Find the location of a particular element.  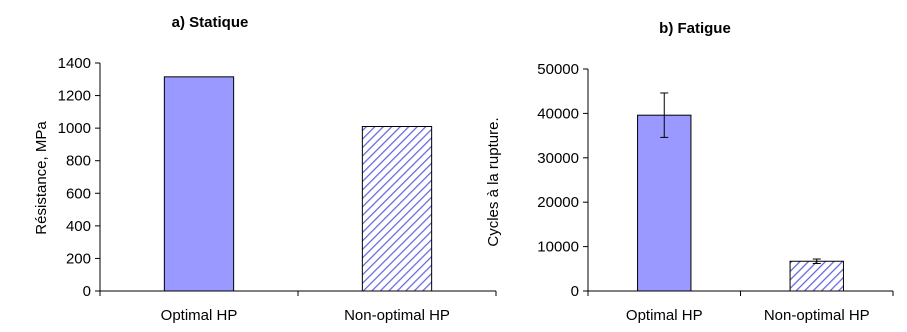

y-tick-label: 400 is located at coordinates (78, 226).